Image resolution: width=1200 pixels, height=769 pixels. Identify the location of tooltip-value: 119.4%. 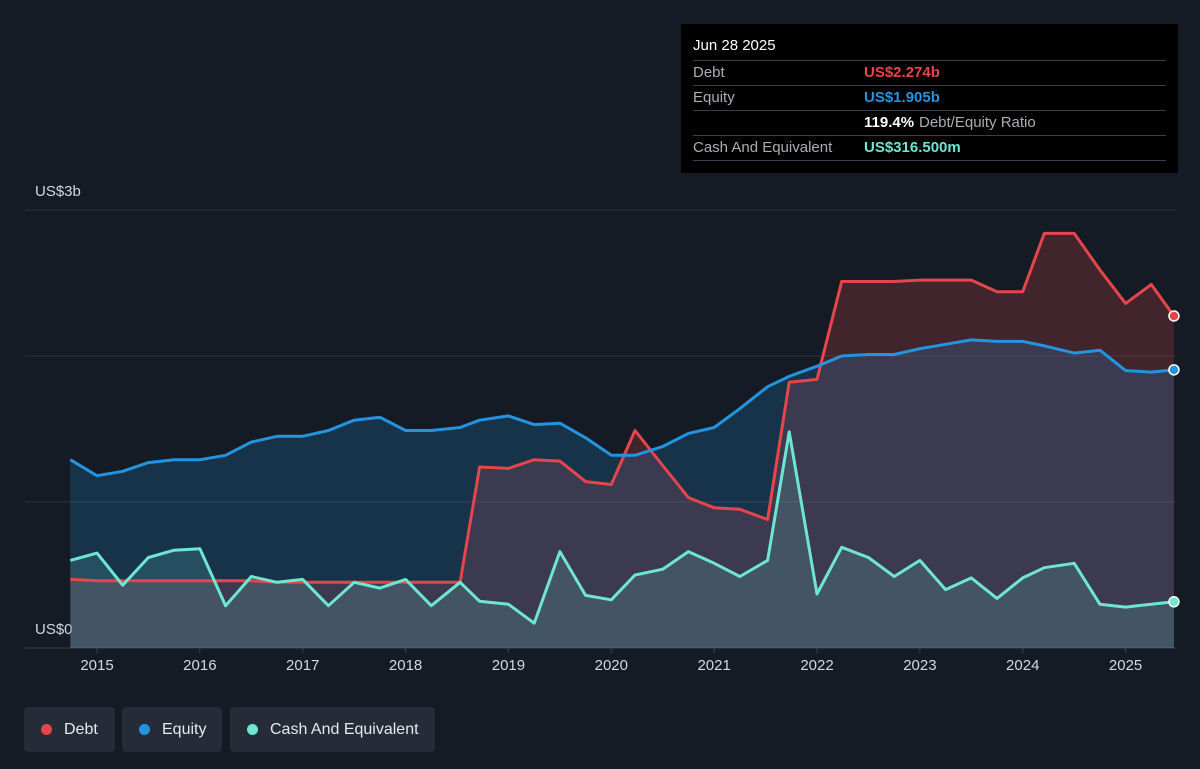
(889, 122).